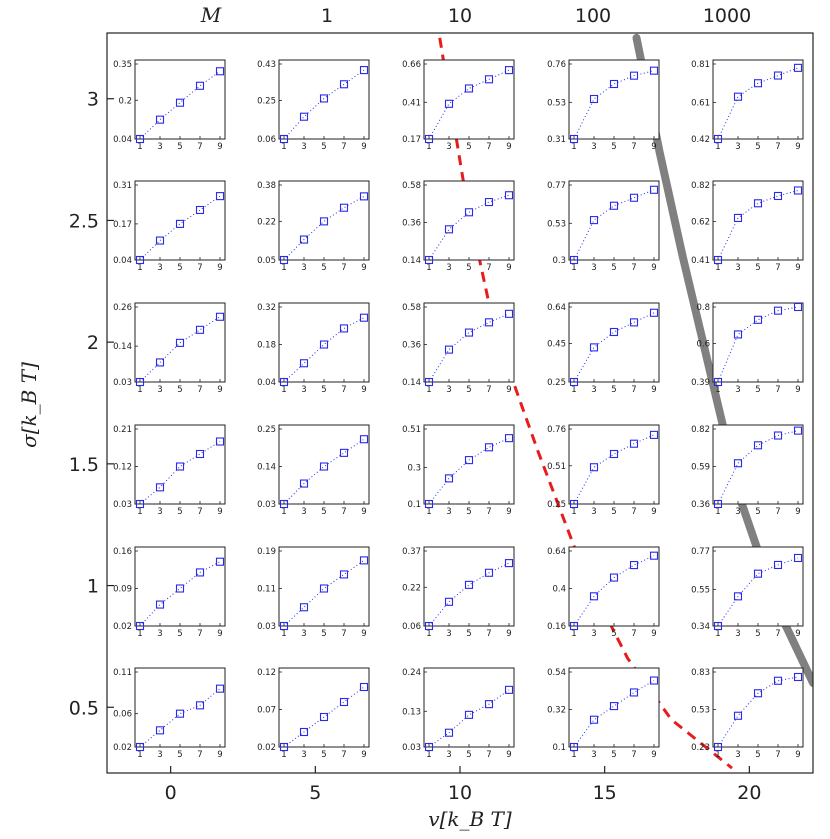 The image size is (830, 839). What do you see at coordinates (700, 65) in the screenshot?
I see `inset-y-tick-label: 0.81` at bounding box center [700, 65].